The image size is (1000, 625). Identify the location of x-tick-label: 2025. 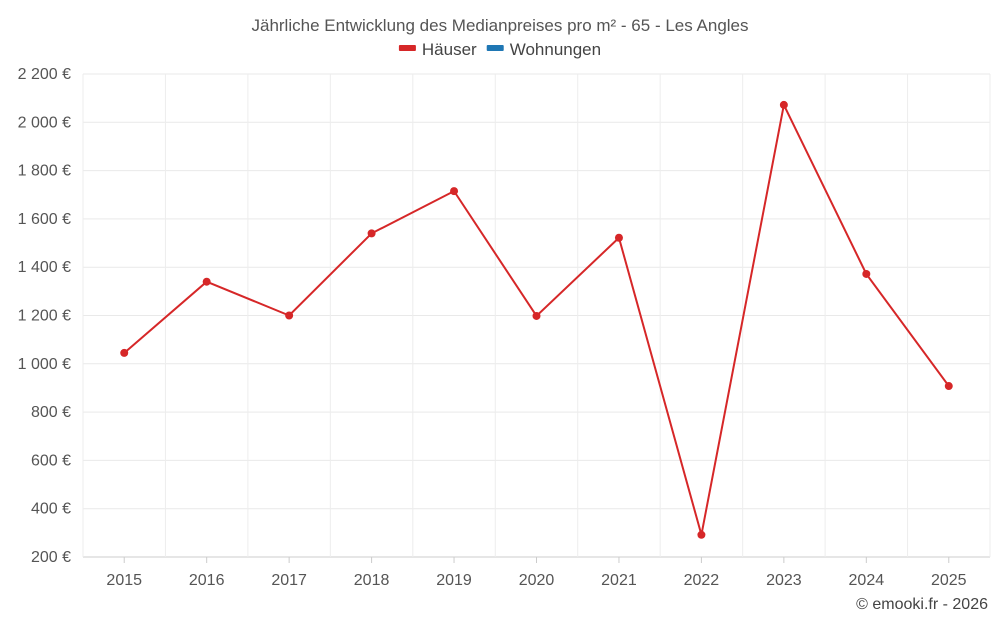
(949, 580).